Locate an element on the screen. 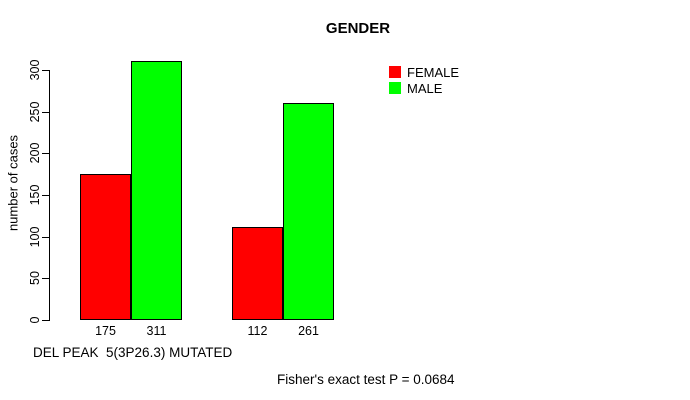  legend-label: FEMALE is located at coordinates (433, 72).